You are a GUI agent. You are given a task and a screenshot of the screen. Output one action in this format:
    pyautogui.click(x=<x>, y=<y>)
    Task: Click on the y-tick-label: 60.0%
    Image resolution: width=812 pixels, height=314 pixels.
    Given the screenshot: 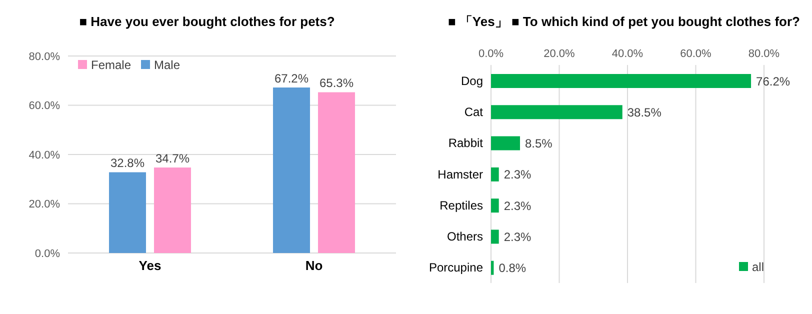 What is the action you would take?
    pyautogui.click(x=44, y=106)
    